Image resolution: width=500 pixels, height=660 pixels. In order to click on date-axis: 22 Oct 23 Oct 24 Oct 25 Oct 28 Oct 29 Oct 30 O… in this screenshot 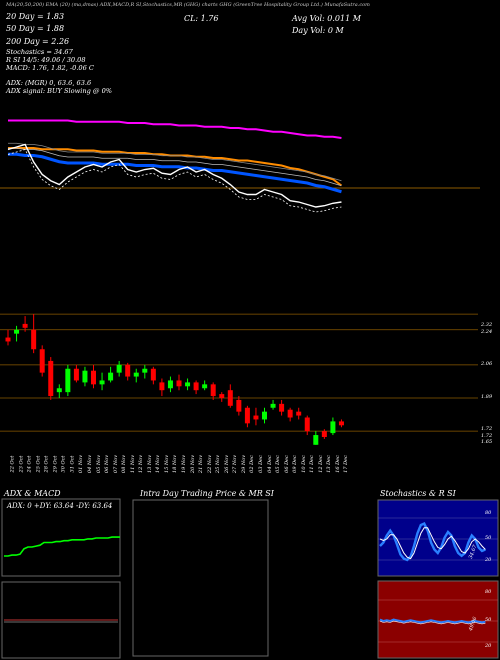, I will do `click(250, 466)`.